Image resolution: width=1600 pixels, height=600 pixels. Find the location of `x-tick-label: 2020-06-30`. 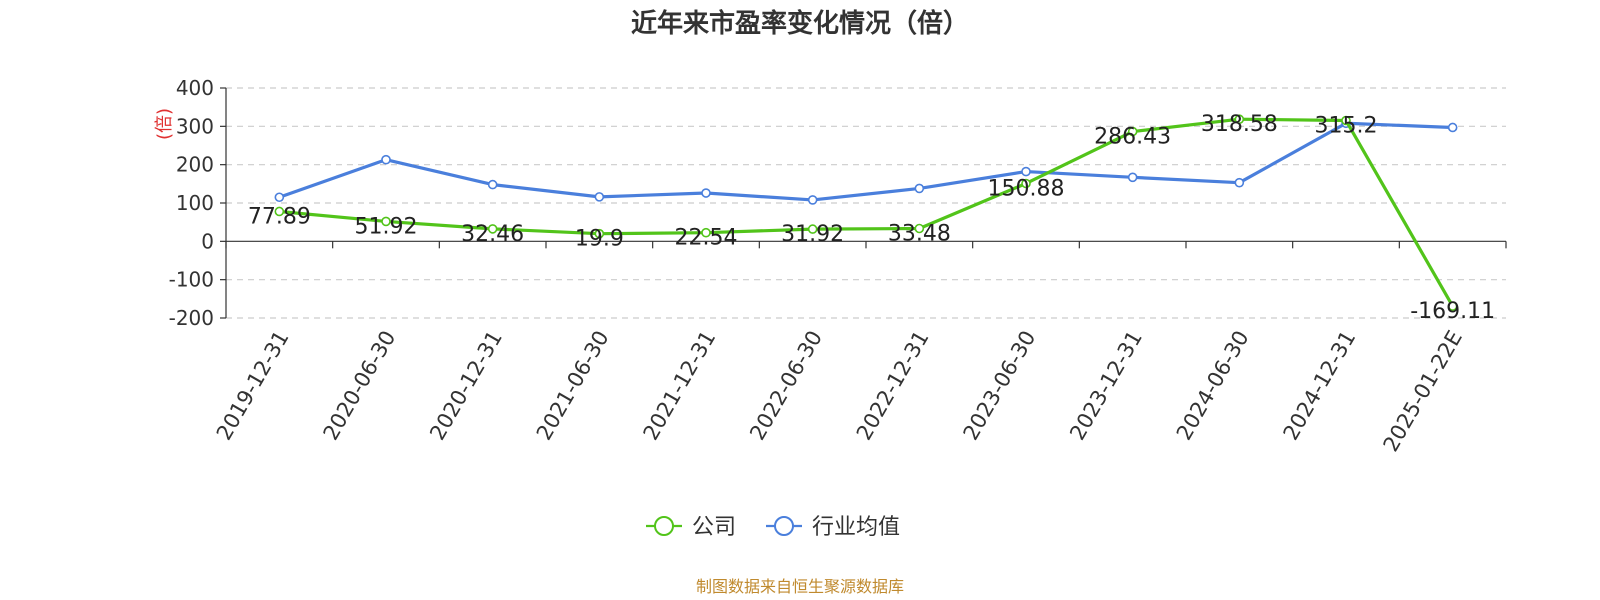

x-tick-label: 2020-06-30 is located at coordinates (360, 386).